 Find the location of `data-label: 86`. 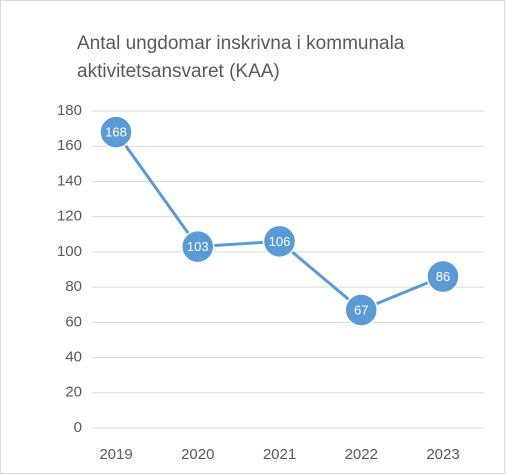

data-label: 86 is located at coordinates (443, 276).